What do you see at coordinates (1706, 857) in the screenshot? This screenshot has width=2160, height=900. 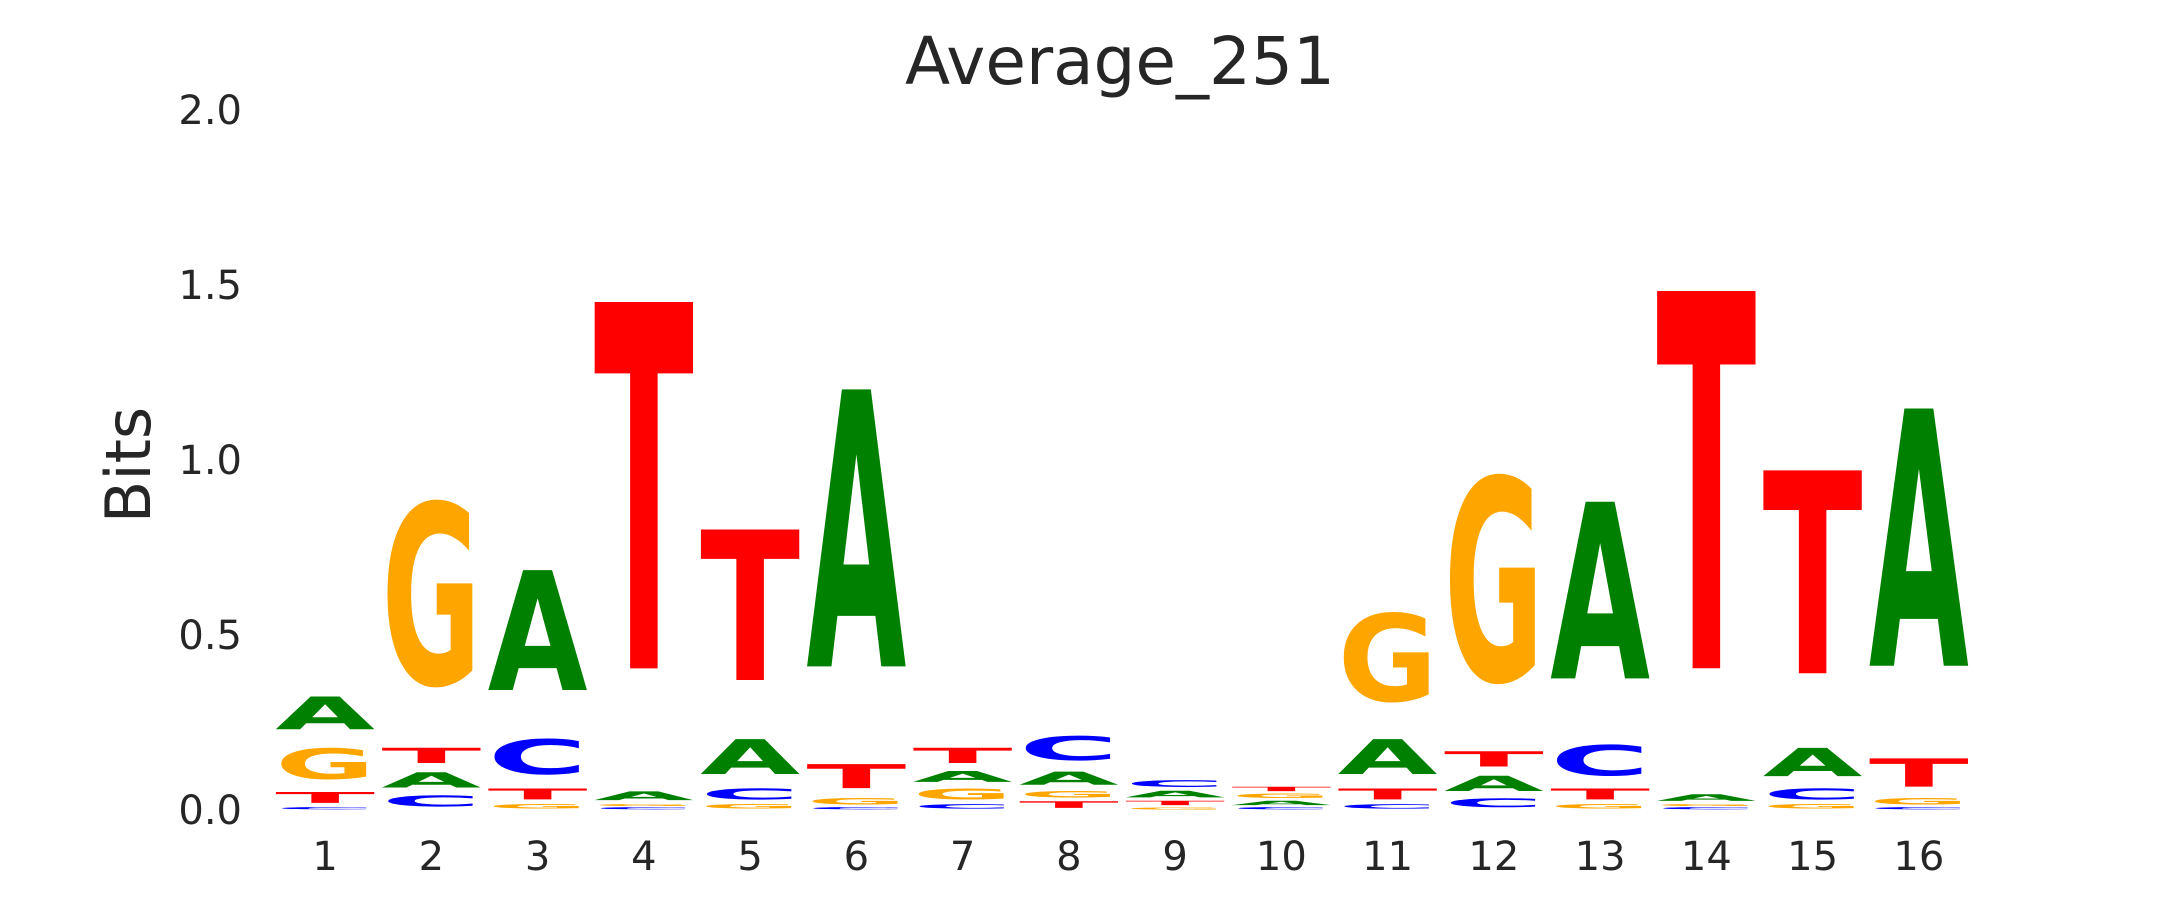 I see `x-tick-label: 14` at bounding box center [1706, 857].